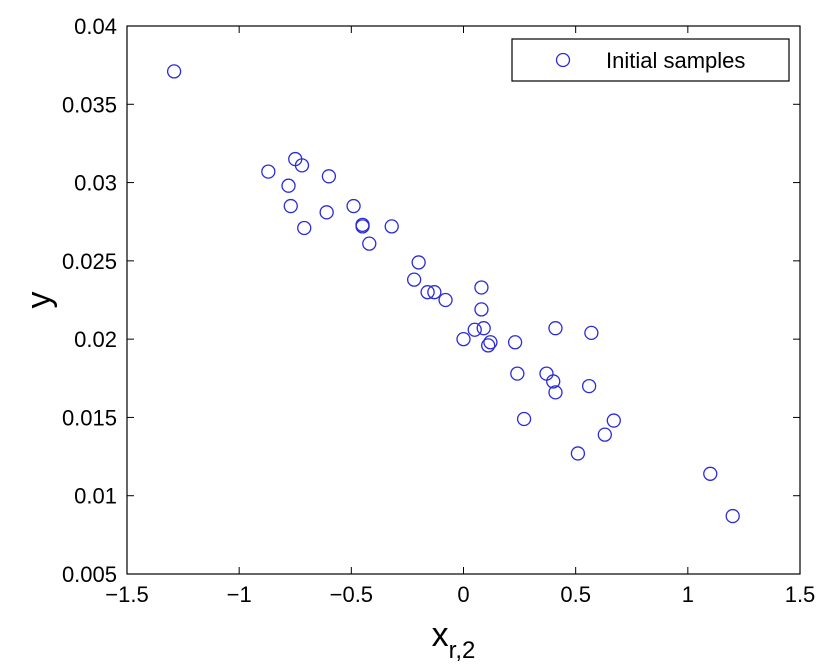 Image resolution: width=830 pixels, height=665 pixels. I want to click on x-tick-label: −0.5, so click(351, 594).